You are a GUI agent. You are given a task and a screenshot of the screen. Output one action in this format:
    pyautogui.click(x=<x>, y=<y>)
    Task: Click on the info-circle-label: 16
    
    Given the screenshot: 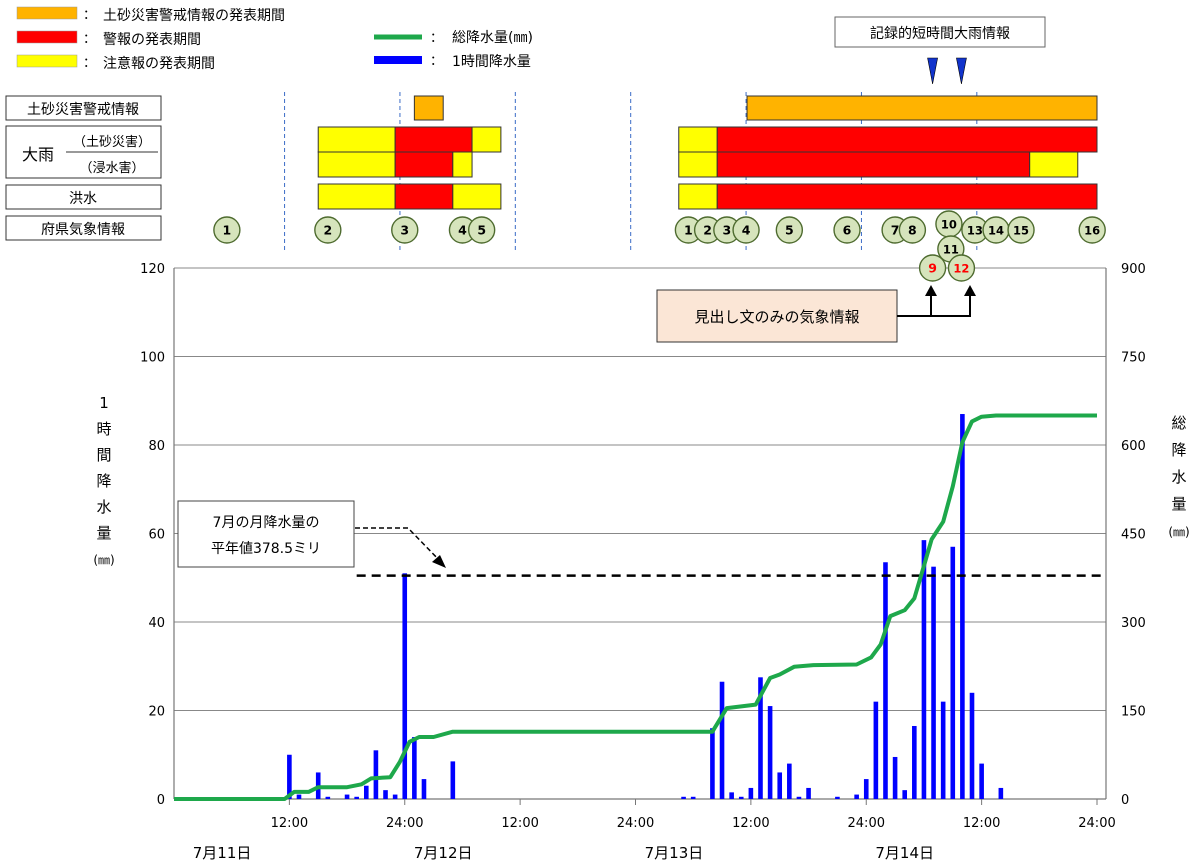 What is the action you would take?
    pyautogui.click(x=1092, y=231)
    